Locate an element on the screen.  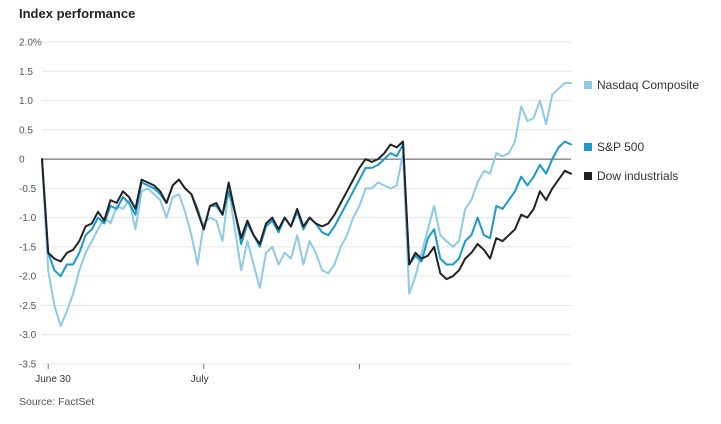
chart-title: Index performance is located at coordinates (77, 13).